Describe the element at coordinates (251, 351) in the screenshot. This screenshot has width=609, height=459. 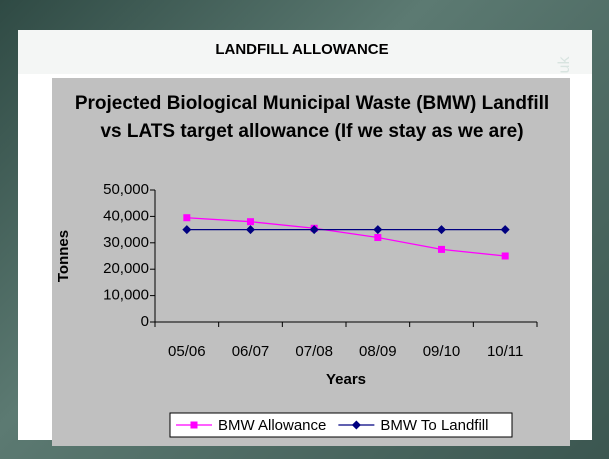
I see `x-tick-label: 06/07` at that location.